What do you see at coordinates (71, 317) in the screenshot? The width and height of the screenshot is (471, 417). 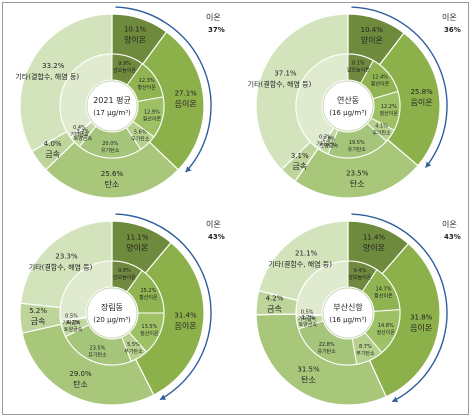 I see `inner-slice-percent: 0.5%` at bounding box center [71, 317].